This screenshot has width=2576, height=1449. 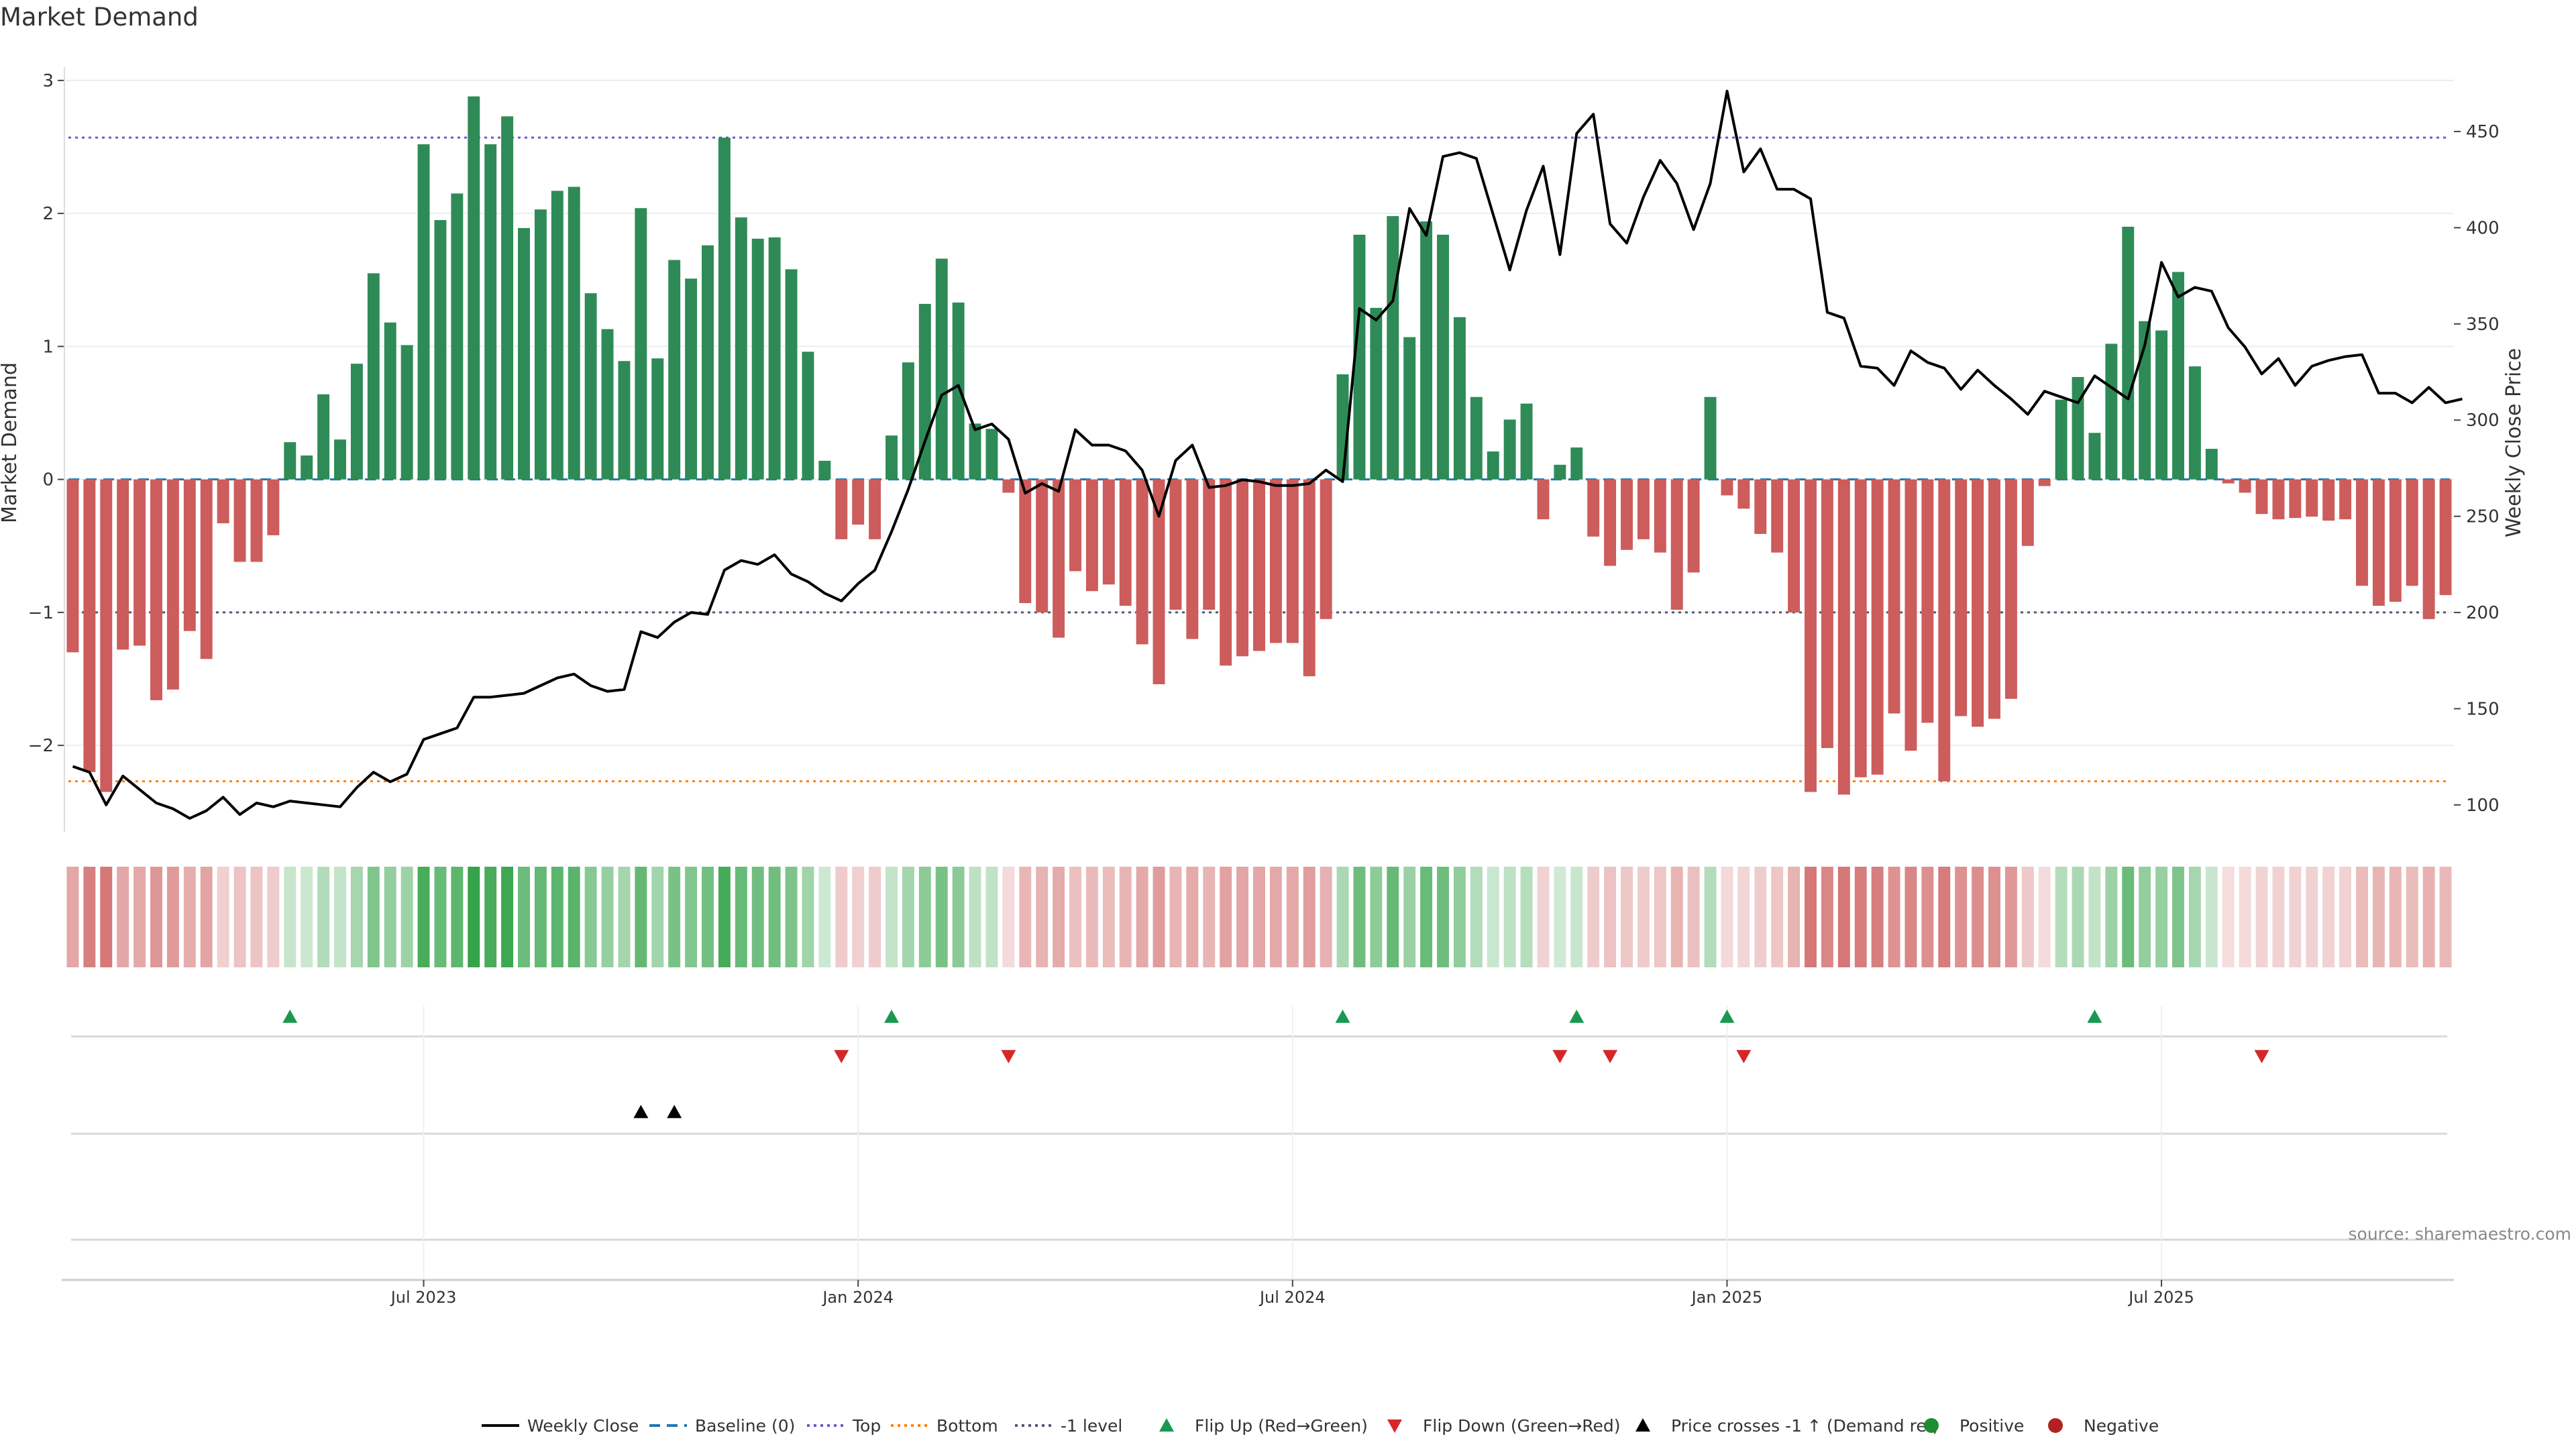 I want to click on legend-item-label: Baseline (0), so click(x=745, y=1426).